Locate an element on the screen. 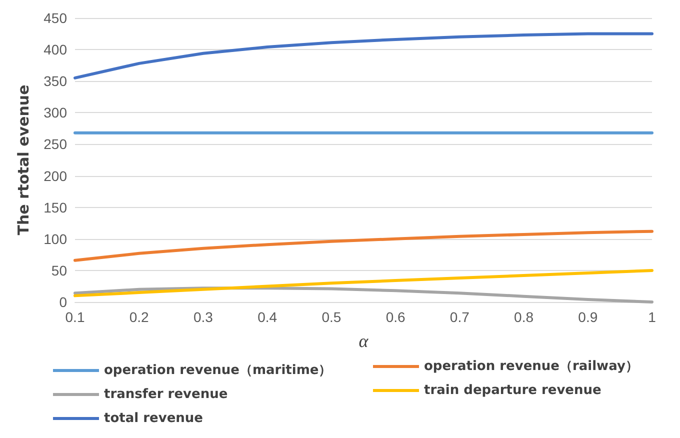 The image size is (680, 438). x-tick-label: 0.8 is located at coordinates (524, 317).